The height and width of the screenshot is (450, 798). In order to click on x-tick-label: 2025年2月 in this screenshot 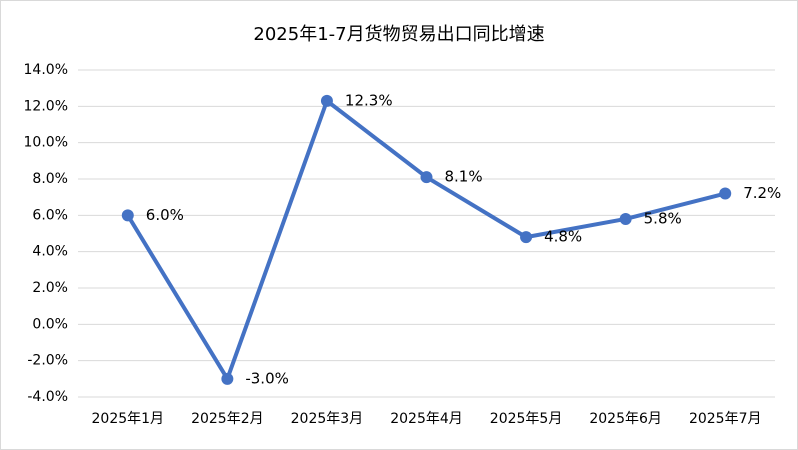, I will do `click(227, 419)`.